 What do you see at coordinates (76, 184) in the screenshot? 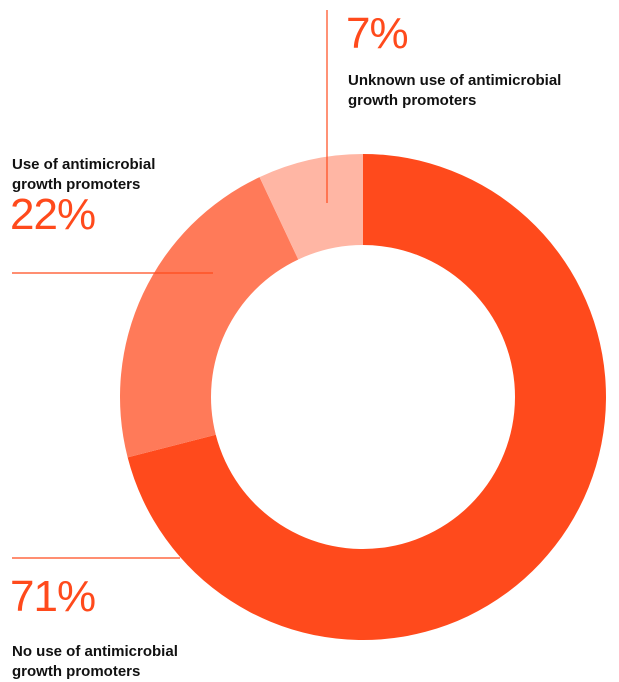
I see `slice-label-use-line-2: growth promoters` at bounding box center [76, 184].